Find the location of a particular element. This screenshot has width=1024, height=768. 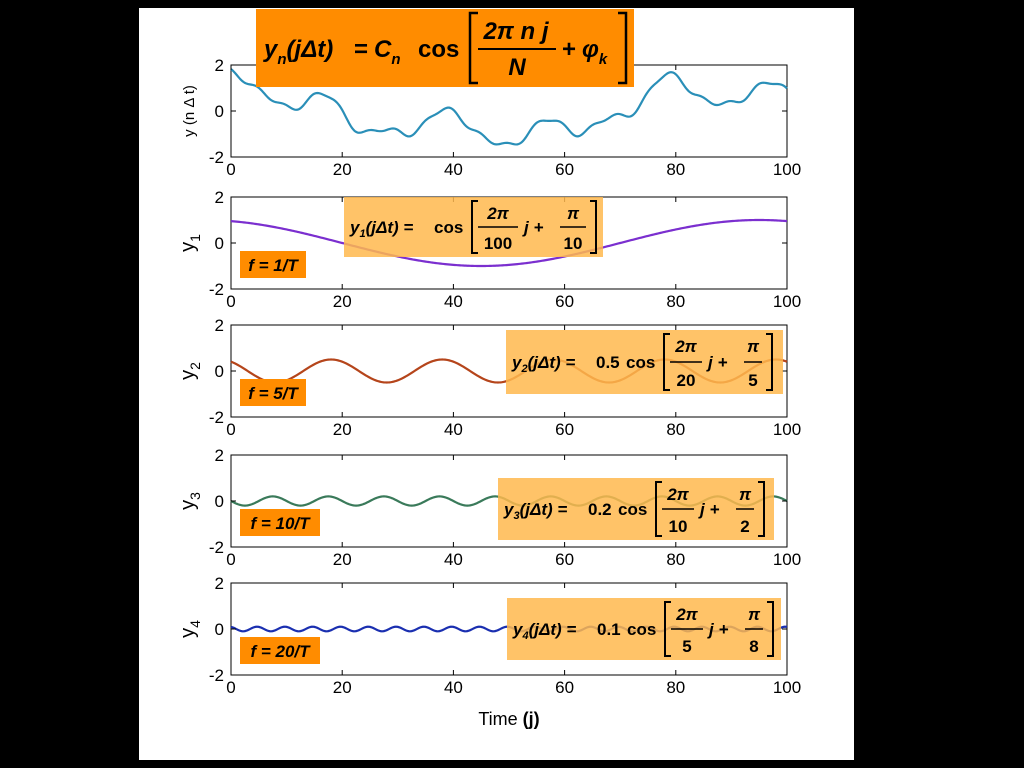

y-axis-label-sub: 1 is located at coordinates (195, 238).